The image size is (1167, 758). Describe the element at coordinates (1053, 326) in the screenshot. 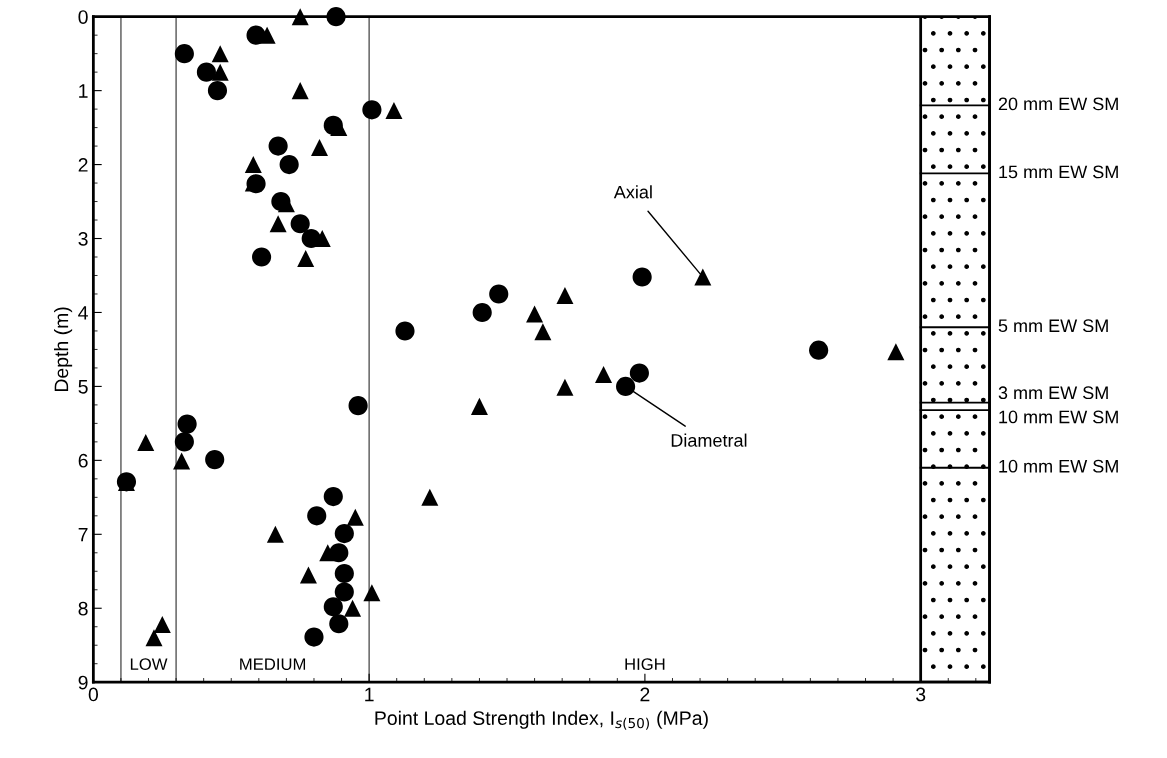

I see `ref-line-label: 5 mm EW SM` at that location.